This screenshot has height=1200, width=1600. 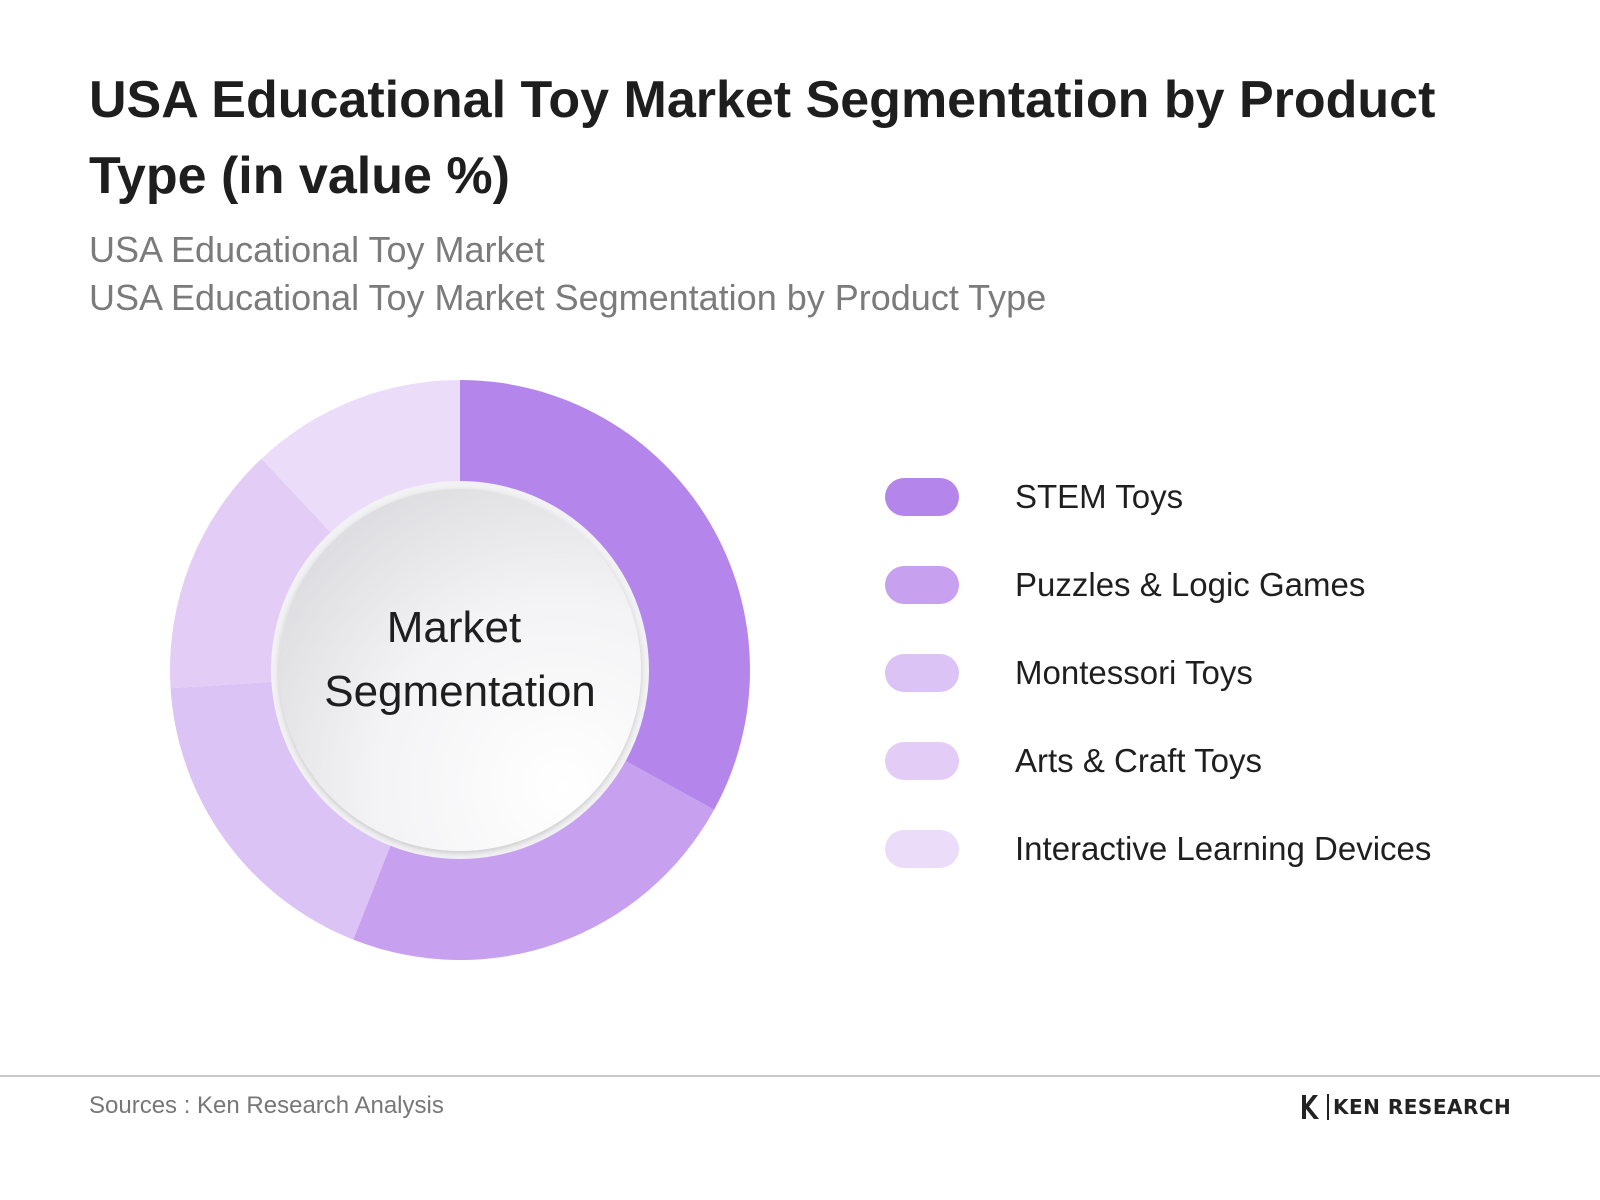 I want to click on source-note: Sources : Ken Research Analysis, so click(x=266, y=1105).